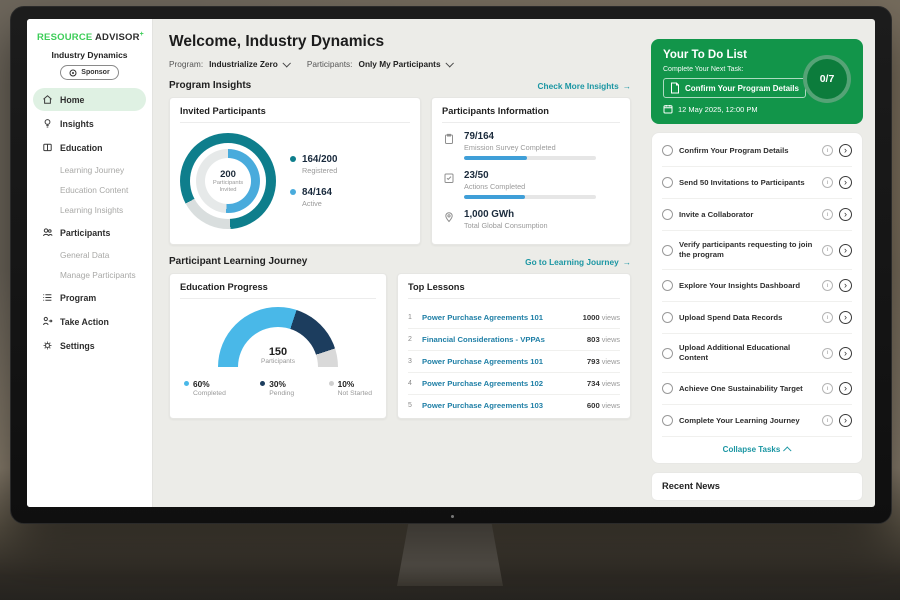 The width and height of the screenshot is (900, 600). I want to click on lesson-link: Power Purchase Agreements 102, so click(483, 383).